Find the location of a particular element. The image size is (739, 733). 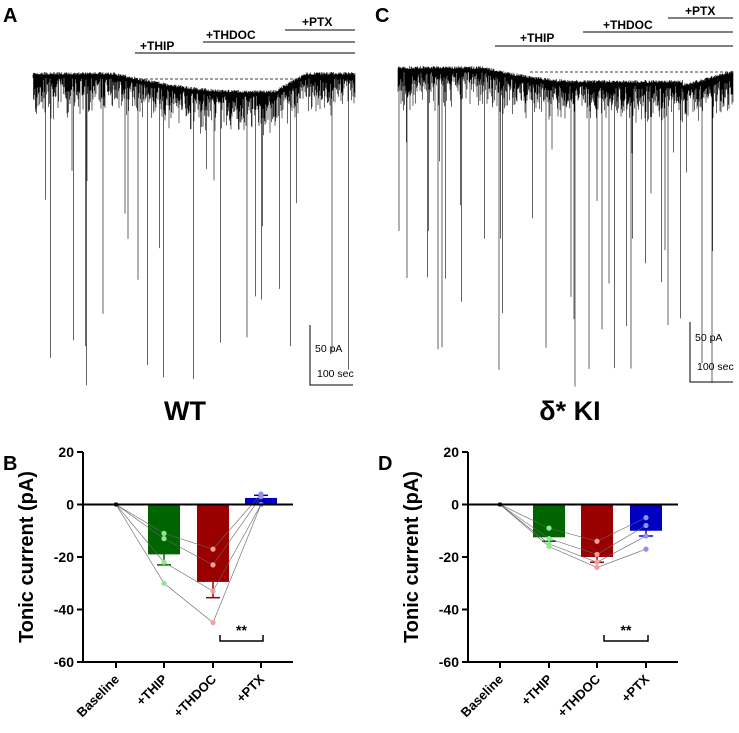

panel-letter-c: C is located at coordinates (382, 16).